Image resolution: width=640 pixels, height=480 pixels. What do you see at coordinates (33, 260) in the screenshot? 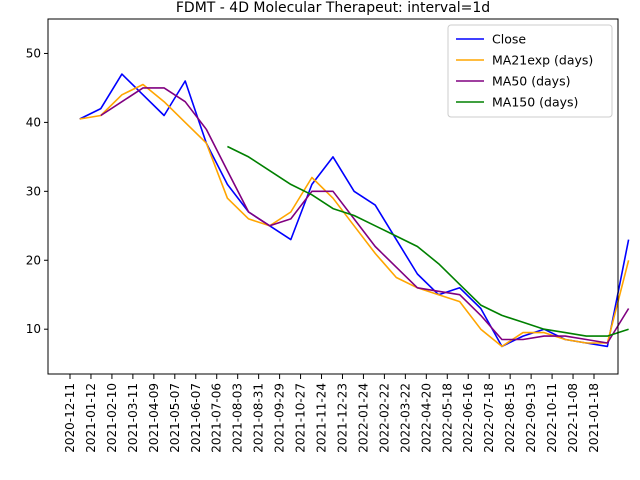
I see `y-tick-label: 20` at bounding box center [33, 260].